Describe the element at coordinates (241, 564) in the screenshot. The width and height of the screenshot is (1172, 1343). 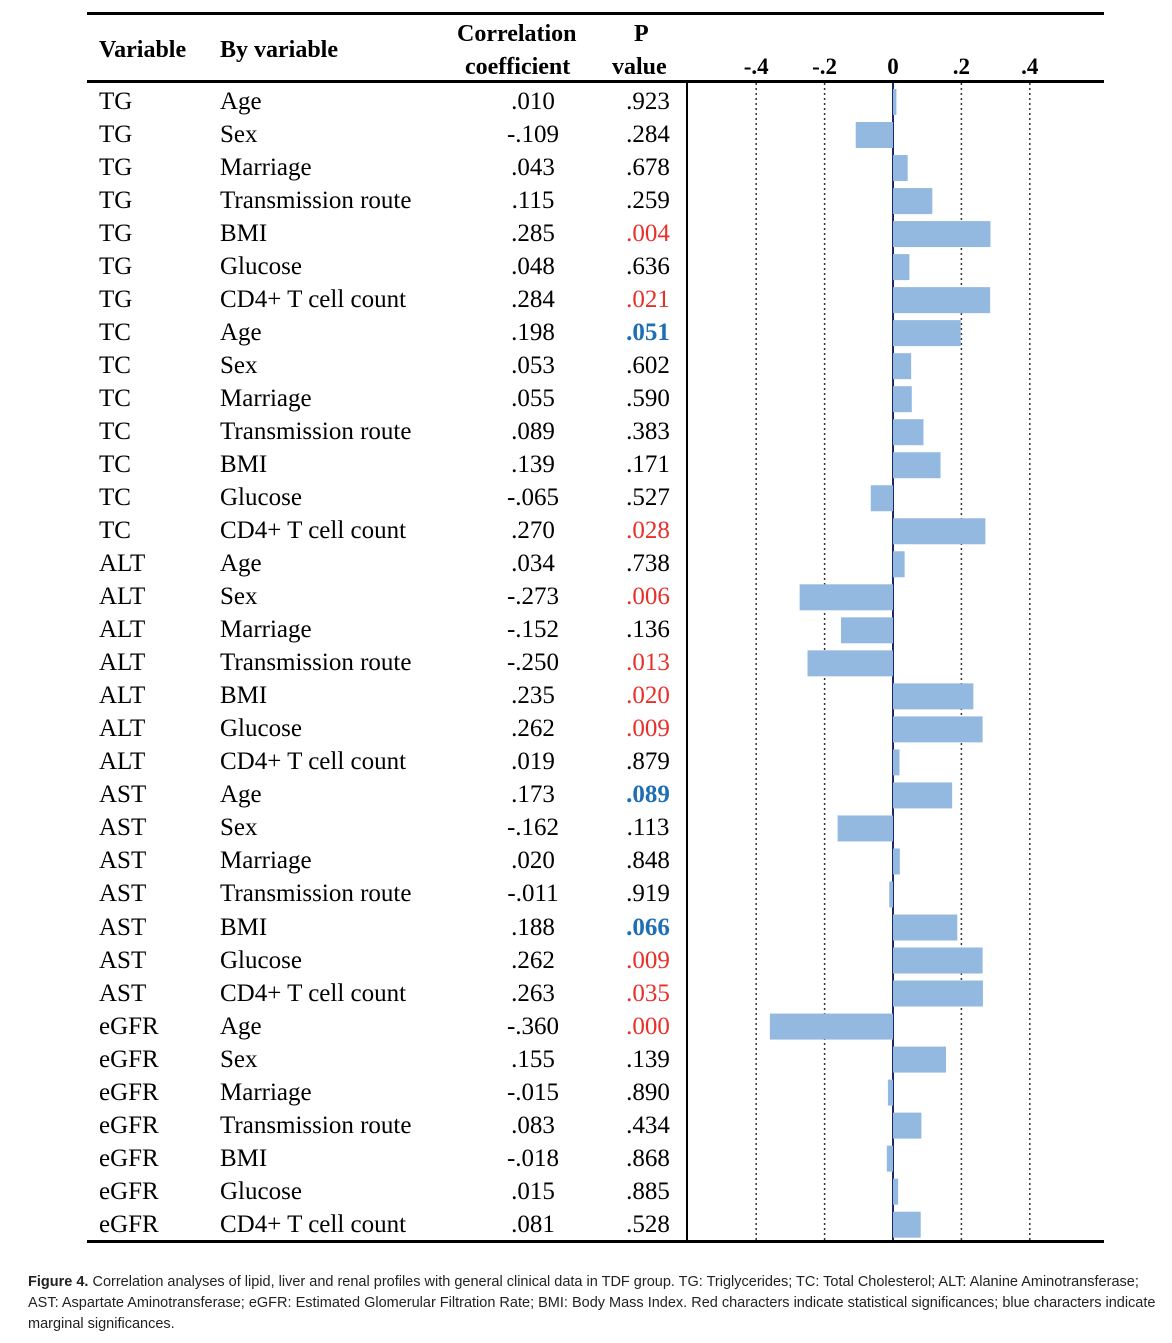
I see `row-by-variable: Age` at that location.